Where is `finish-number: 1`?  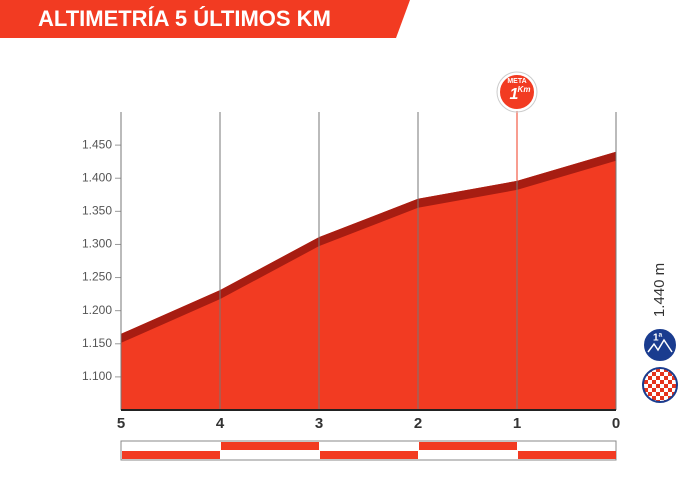
finish-number: 1 is located at coordinates (514, 94).